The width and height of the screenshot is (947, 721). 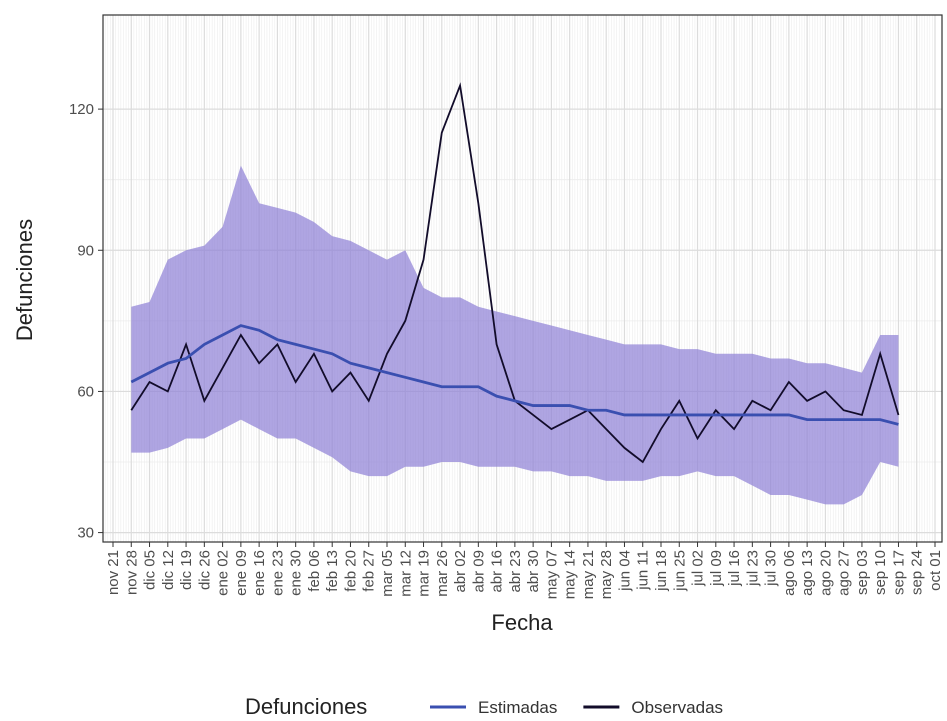 I want to click on x-tick-label: nov 21, so click(x=113, y=572).